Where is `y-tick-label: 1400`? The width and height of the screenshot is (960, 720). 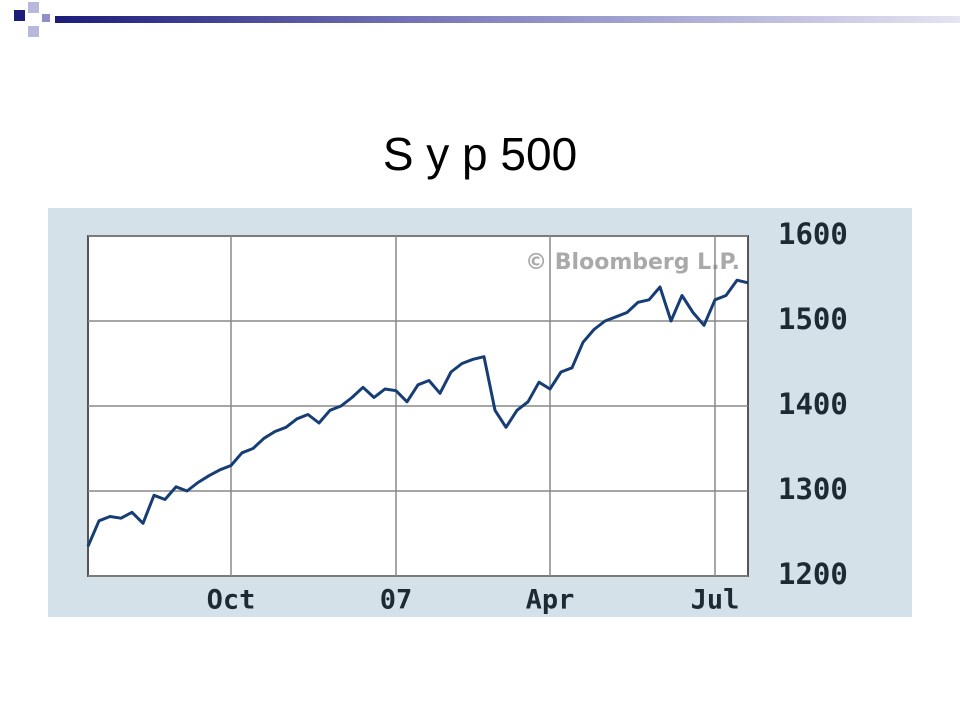
y-tick-label: 1400 is located at coordinates (813, 404).